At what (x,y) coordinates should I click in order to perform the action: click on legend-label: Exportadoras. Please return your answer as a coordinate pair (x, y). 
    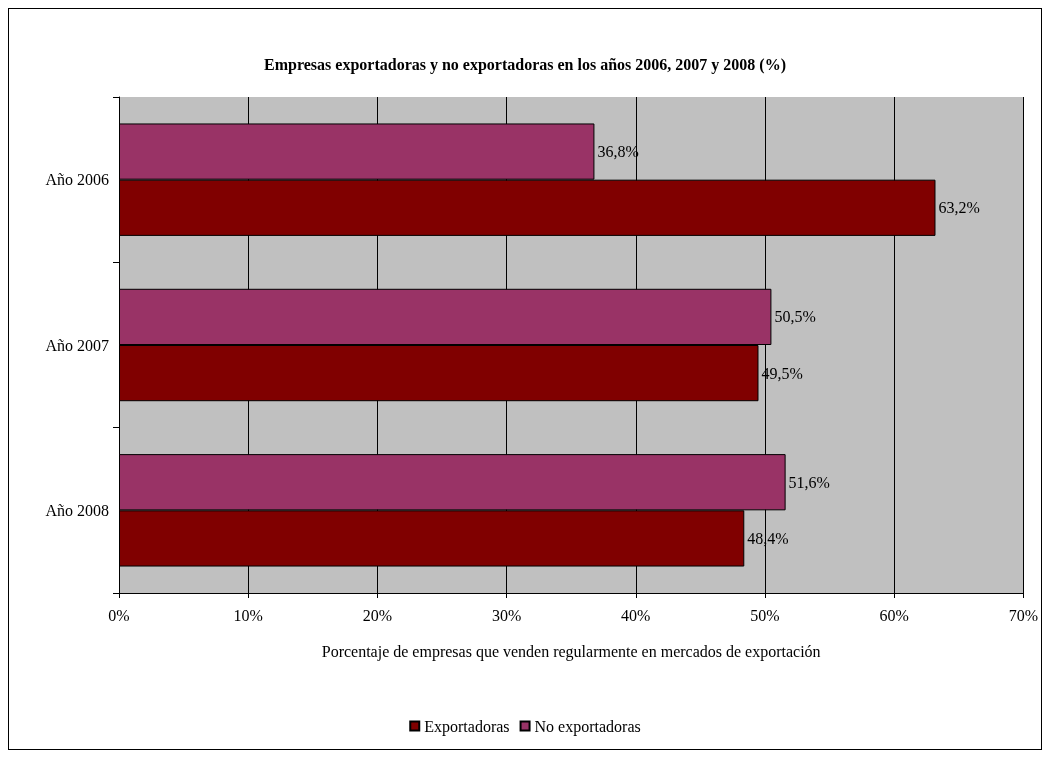
    Looking at the image, I should click on (467, 726).